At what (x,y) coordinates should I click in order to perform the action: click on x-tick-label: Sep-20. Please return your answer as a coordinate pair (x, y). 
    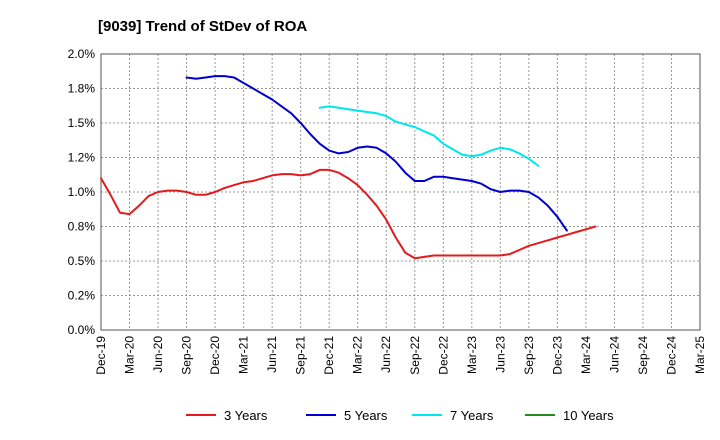
    Looking at the image, I should click on (187, 355).